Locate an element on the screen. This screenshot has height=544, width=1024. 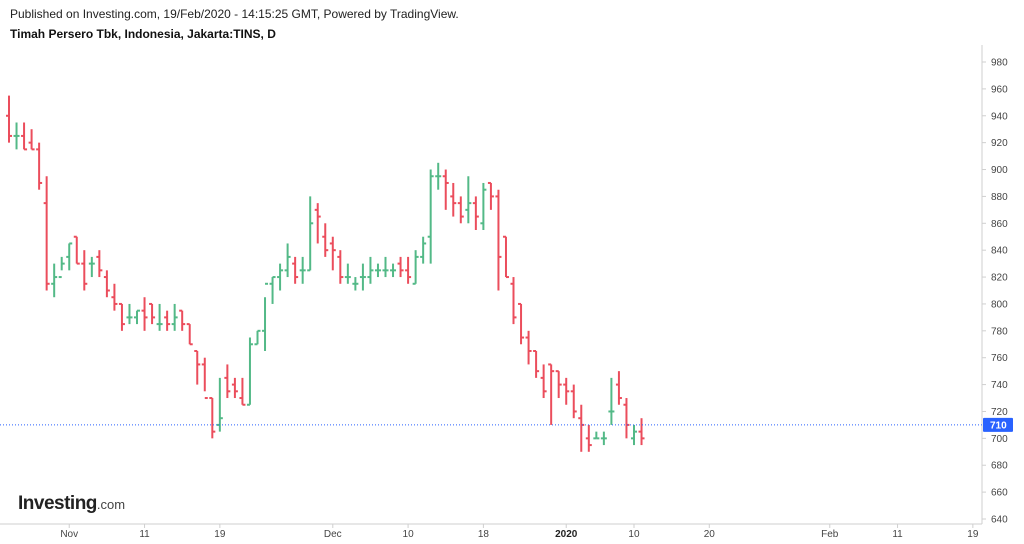
x-tick-label: Feb is located at coordinates (830, 534).